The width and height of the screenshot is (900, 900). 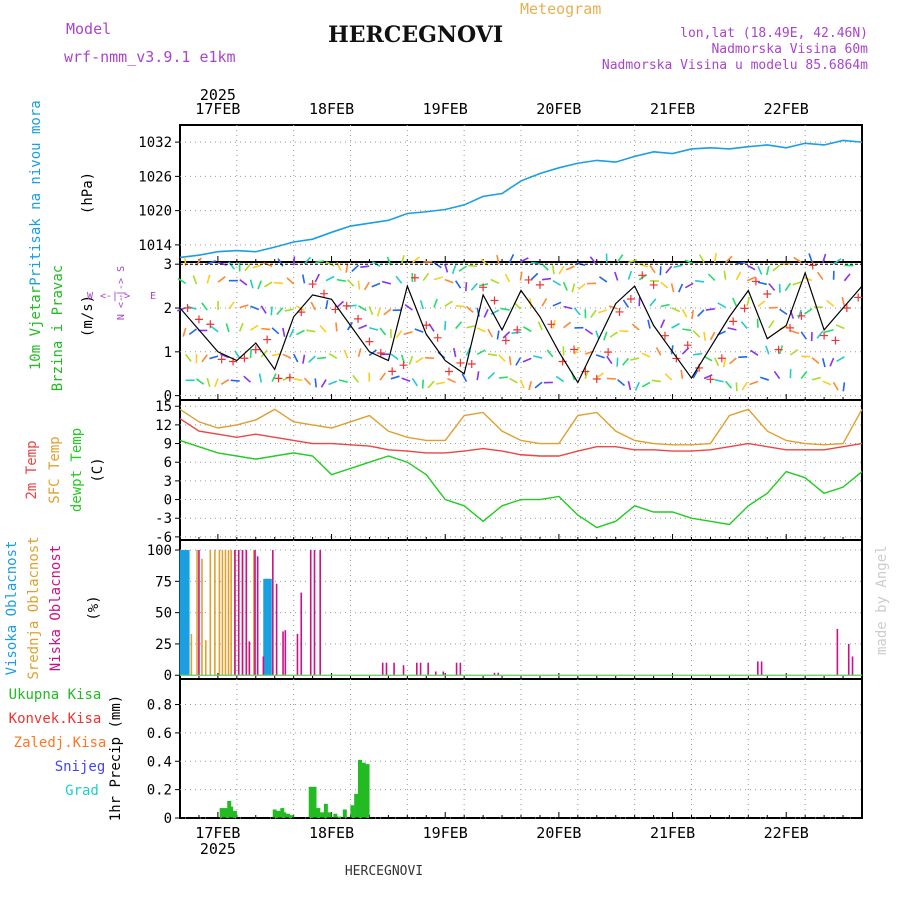 What do you see at coordinates (89, 29) in the screenshot?
I see `model-label: Model` at bounding box center [89, 29].